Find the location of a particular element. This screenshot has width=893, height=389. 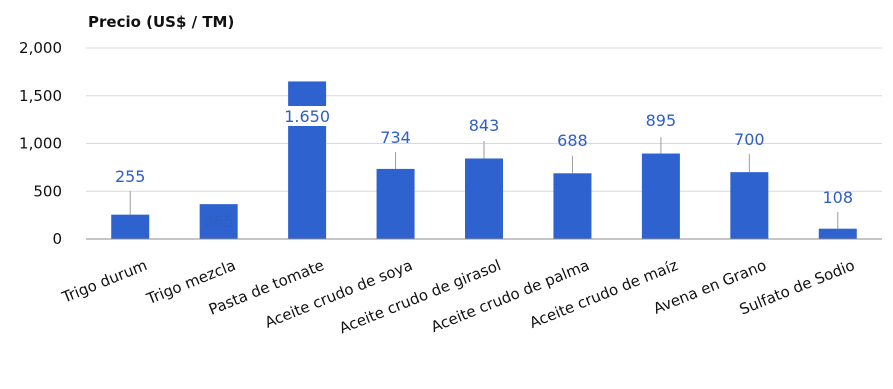

data-label: 734 is located at coordinates (395, 137).